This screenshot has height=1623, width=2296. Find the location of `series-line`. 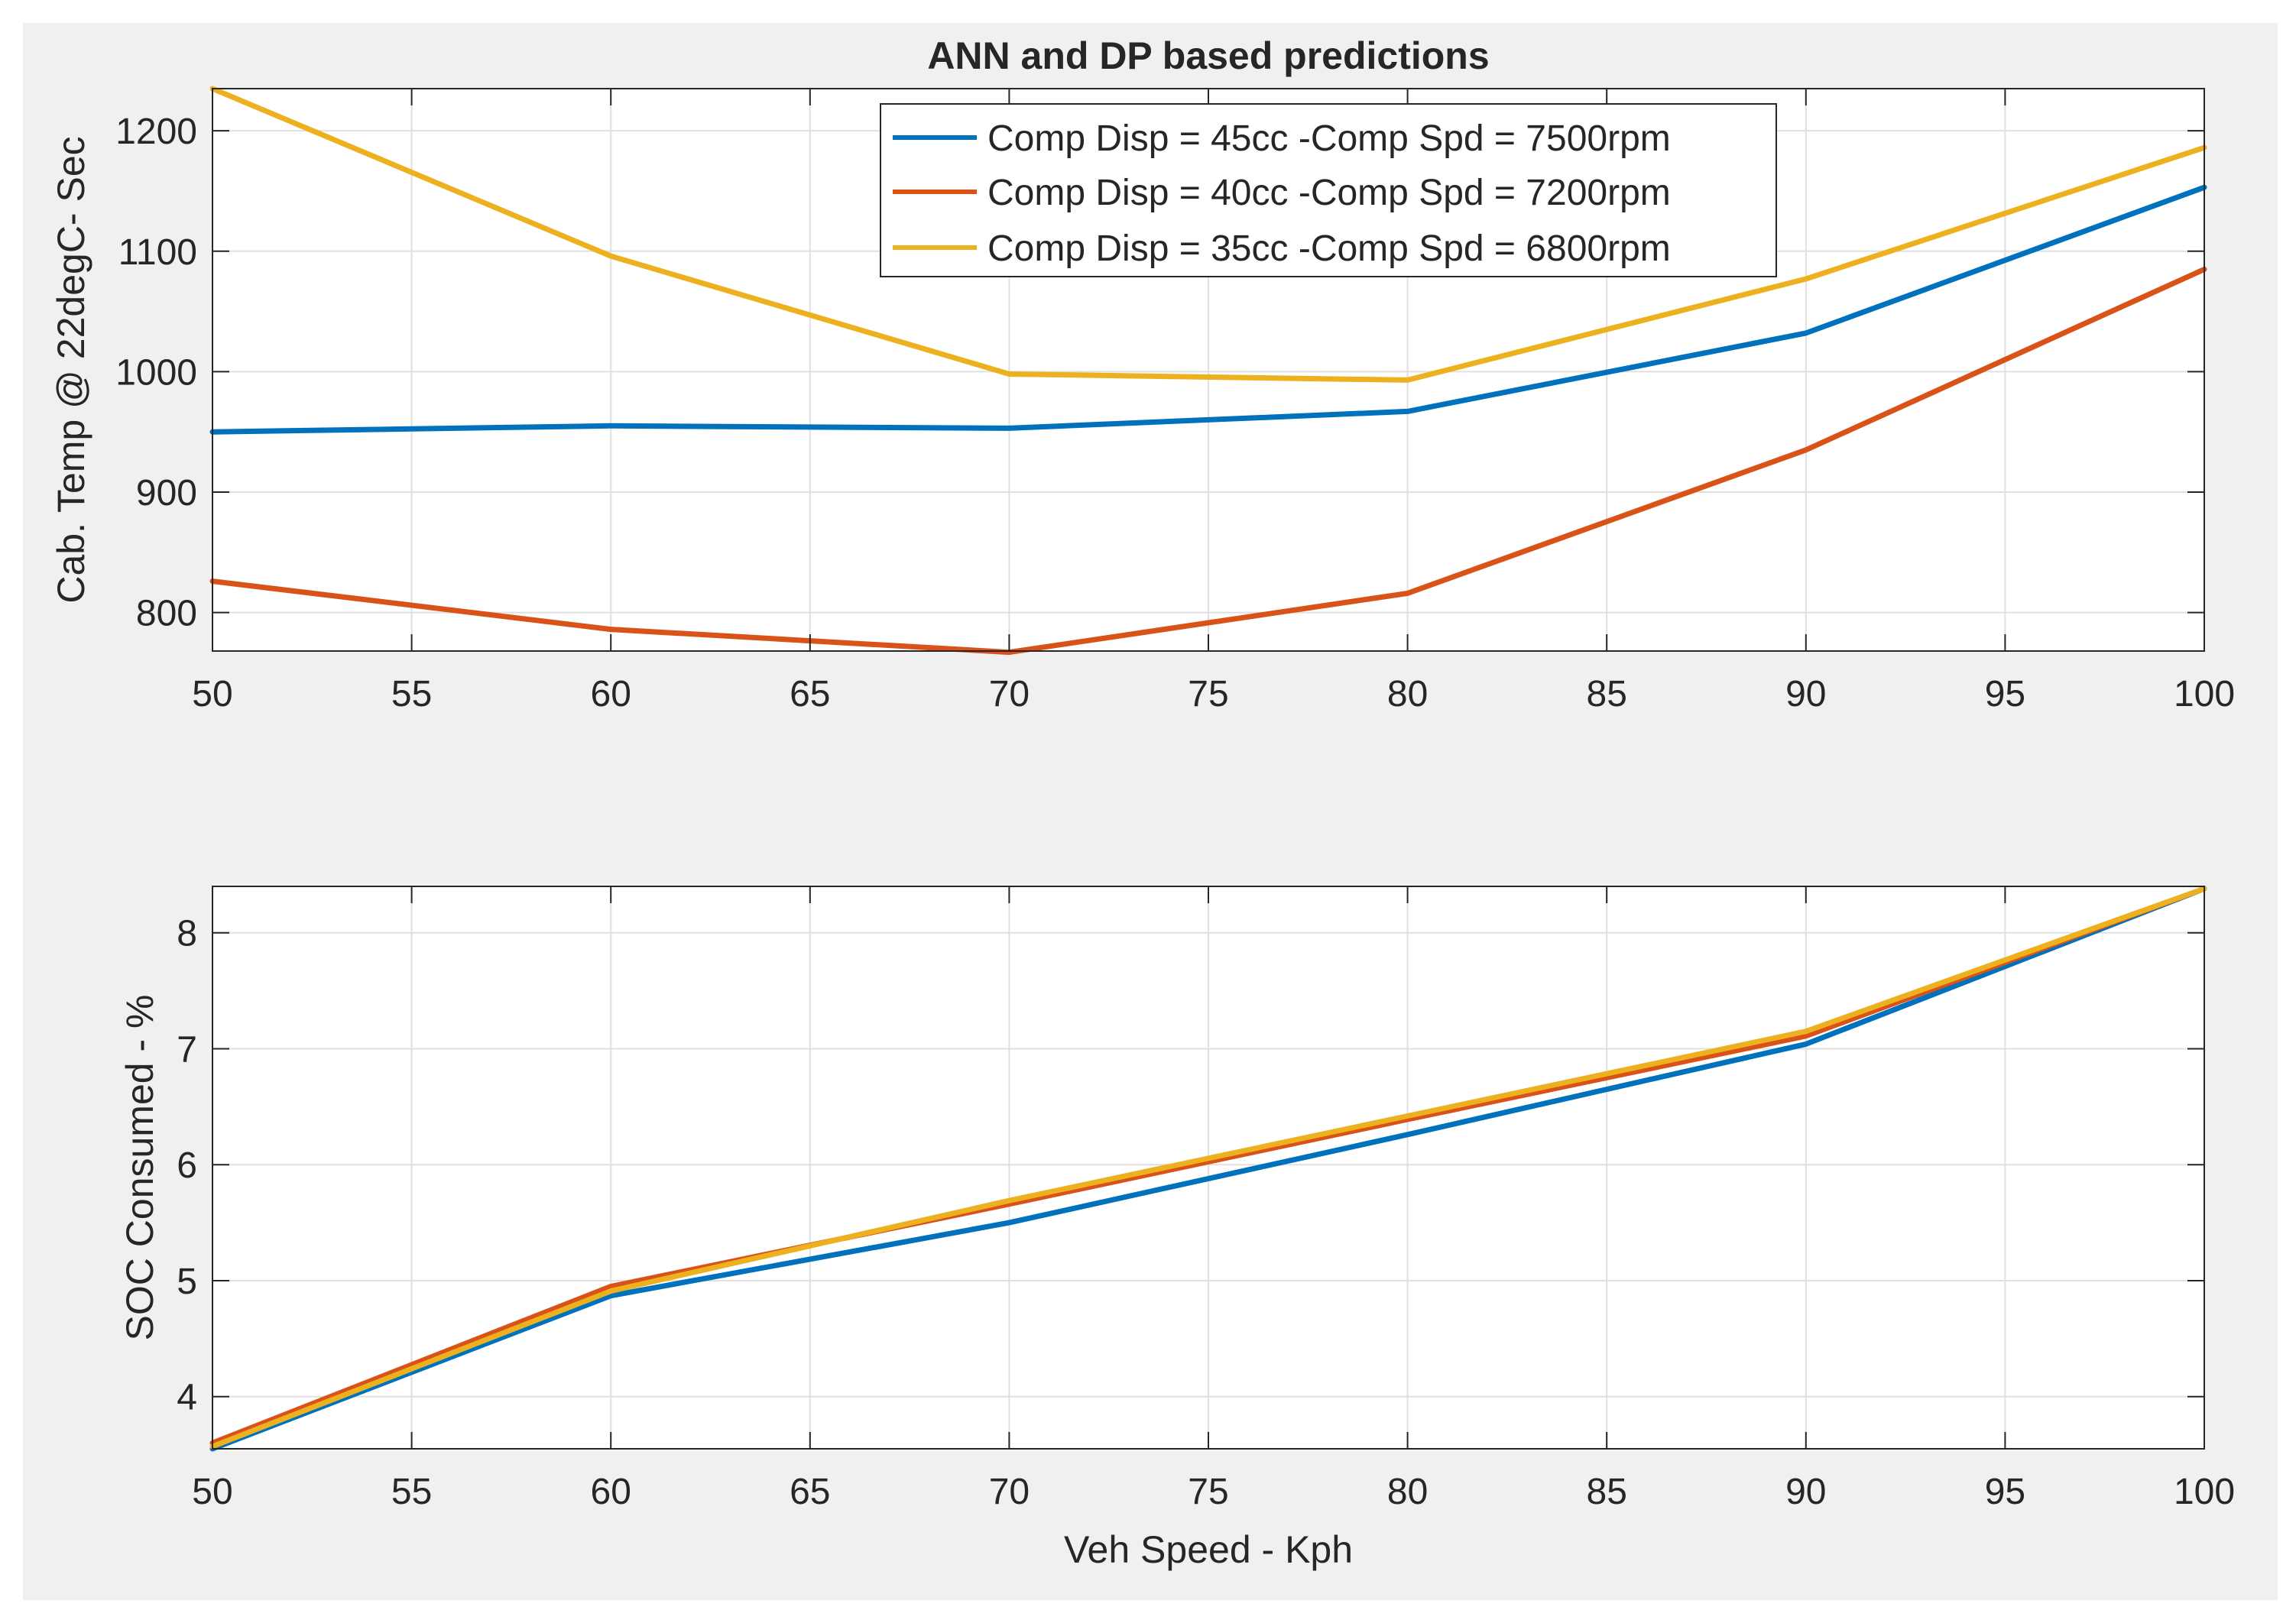

series-line is located at coordinates (1208, 309).